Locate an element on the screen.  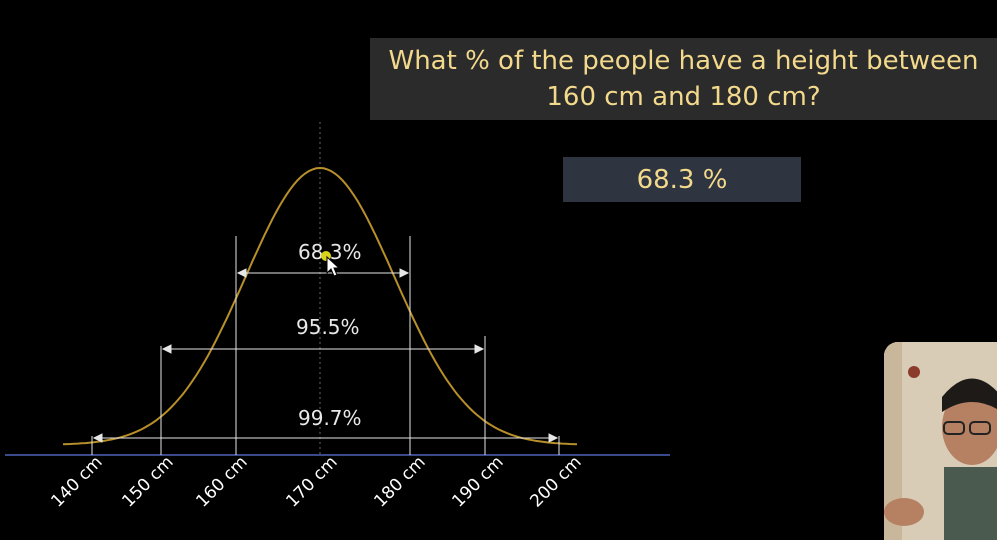
mouse-pointer-icon is located at coordinates (333, 266).